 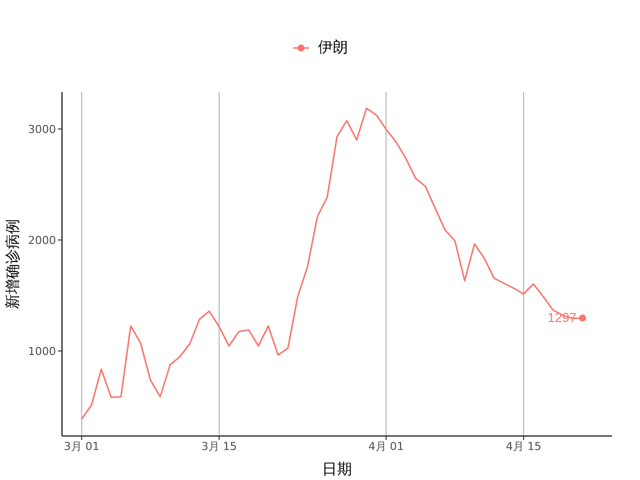 I want to click on legend-label: 伊朗, so click(x=333, y=47).